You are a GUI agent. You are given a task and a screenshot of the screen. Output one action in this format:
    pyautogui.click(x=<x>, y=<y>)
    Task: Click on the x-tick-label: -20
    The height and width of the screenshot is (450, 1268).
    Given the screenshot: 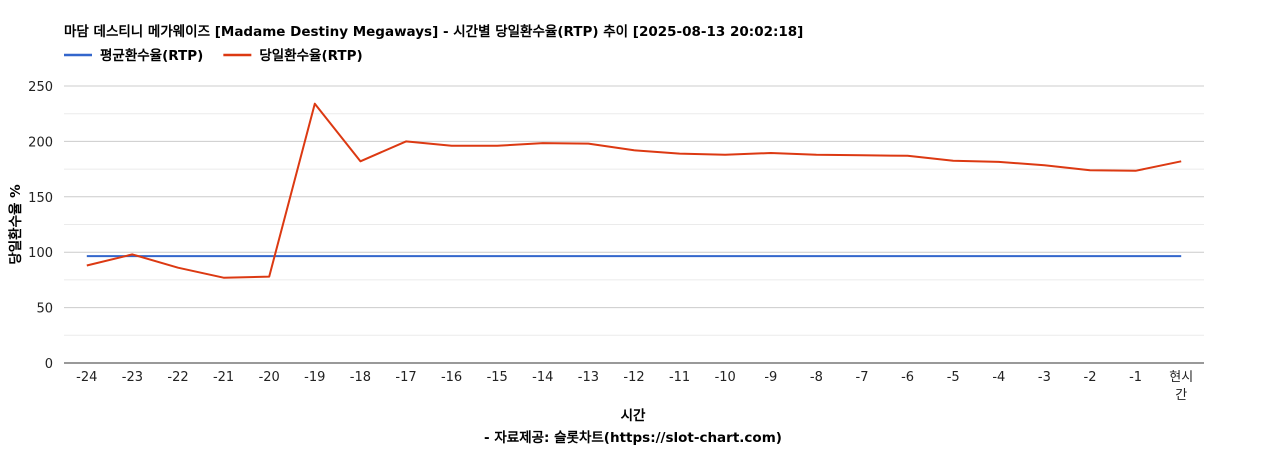 What is the action you would take?
    pyautogui.click(x=269, y=377)
    